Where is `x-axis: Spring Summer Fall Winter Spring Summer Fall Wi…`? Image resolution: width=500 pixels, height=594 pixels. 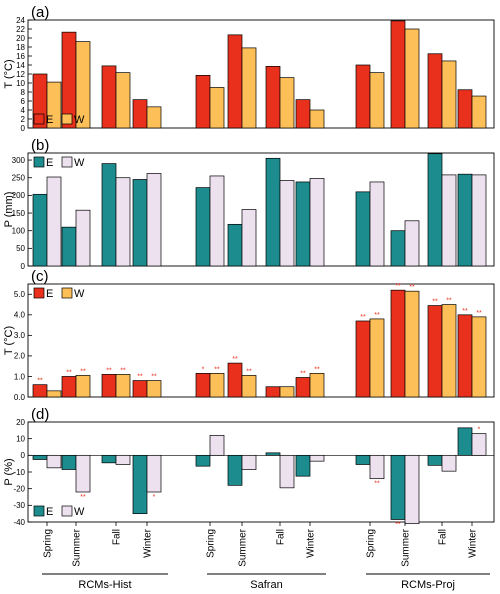
x-axis: Spring Summer Fall Winter Spring Summer Fall Wi… is located at coordinates (266, 556).